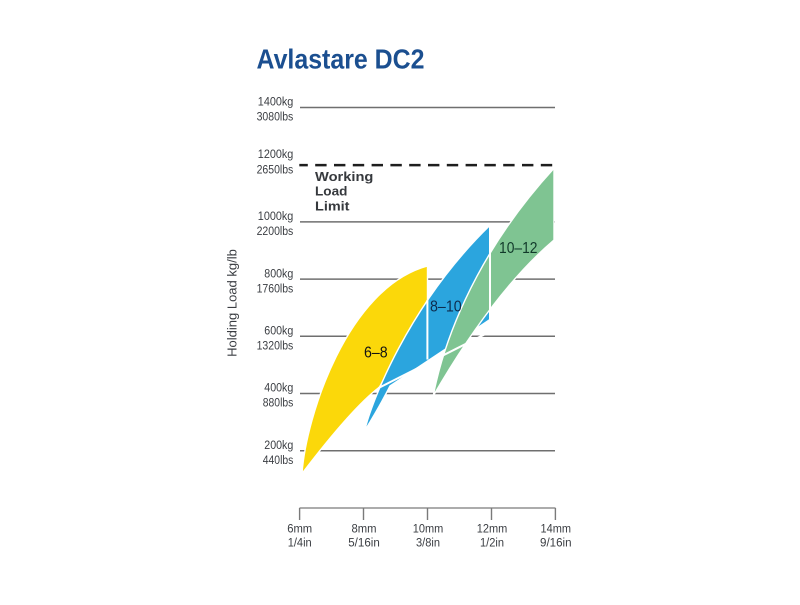  Describe the element at coordinates (276, 216) in the screenshot. I see `svg-text: 1000kg` at that location.